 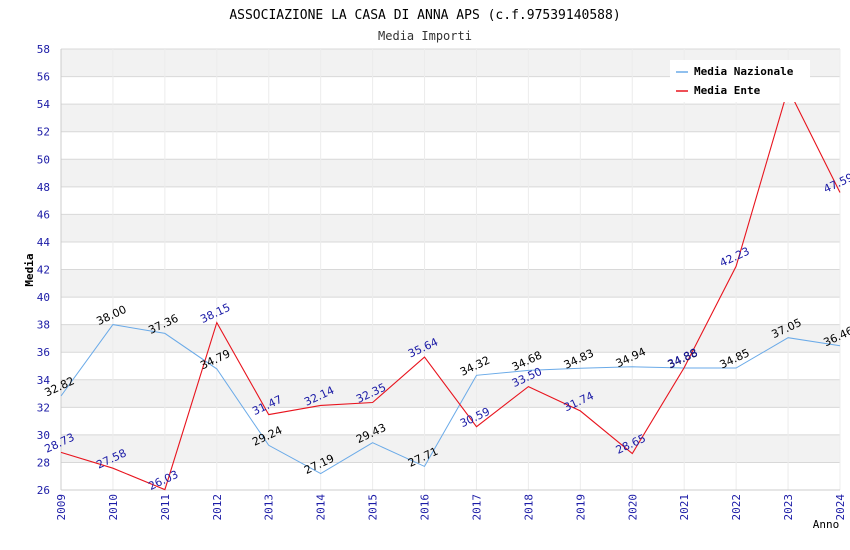 What do you see at coordinates (44, 380) in the screenshot?
I see `y-tick-label: 34` at bounding box center [44, 380].